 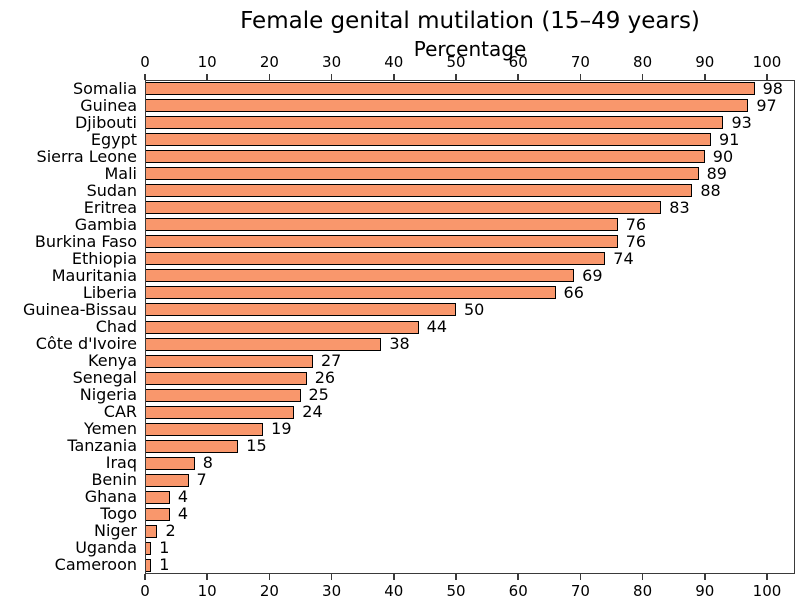 I want to click on category-label: Tanzania, so click(x=102, y=446).